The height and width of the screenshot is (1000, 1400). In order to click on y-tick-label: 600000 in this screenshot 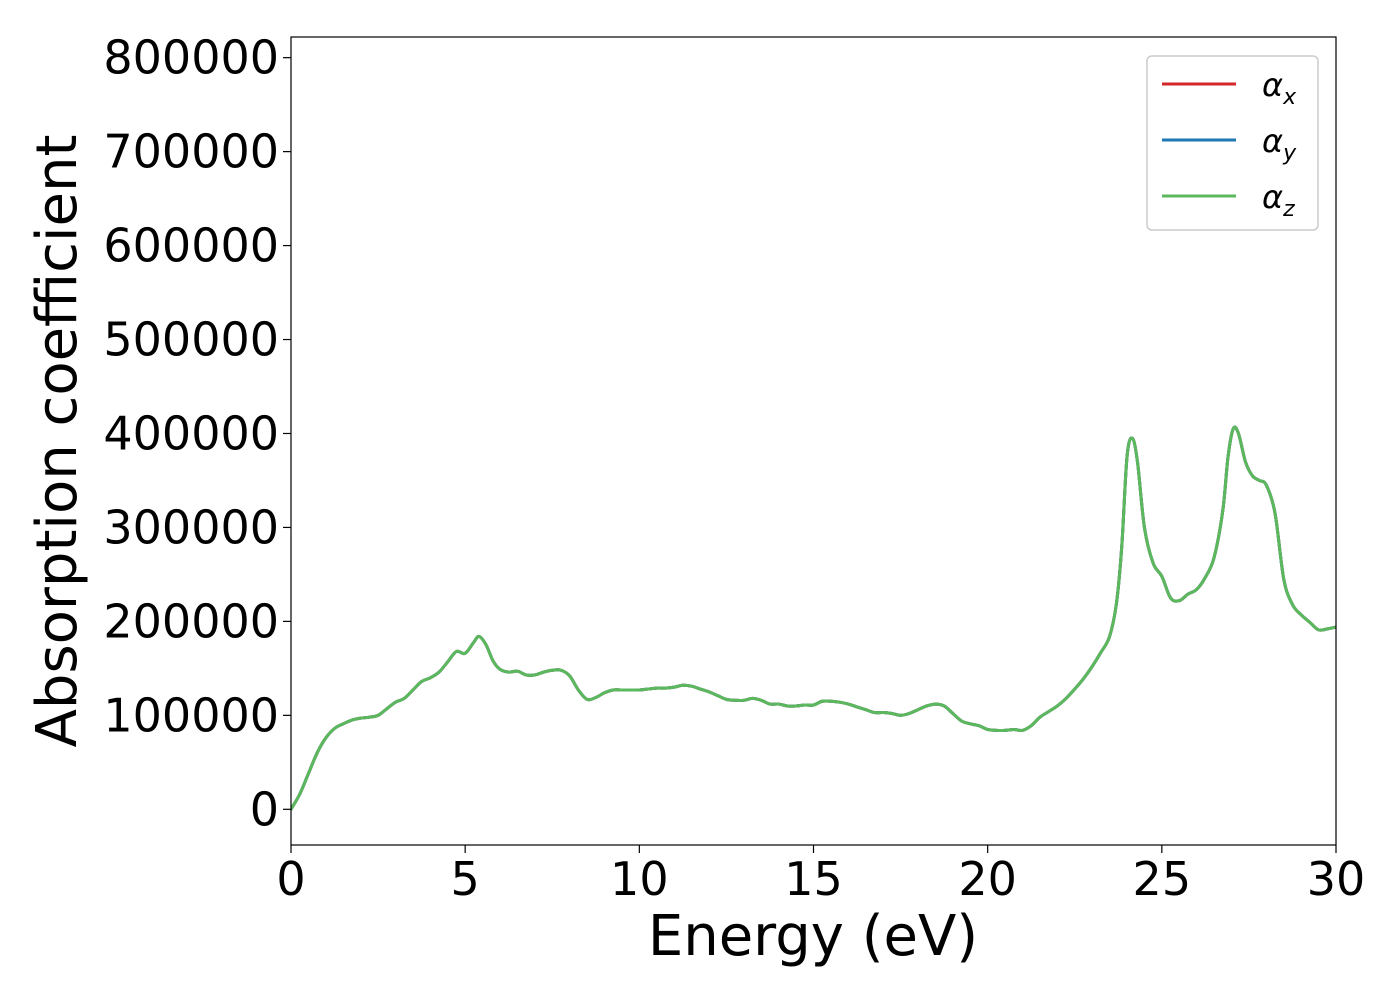, I will do `click(191, 246)`.